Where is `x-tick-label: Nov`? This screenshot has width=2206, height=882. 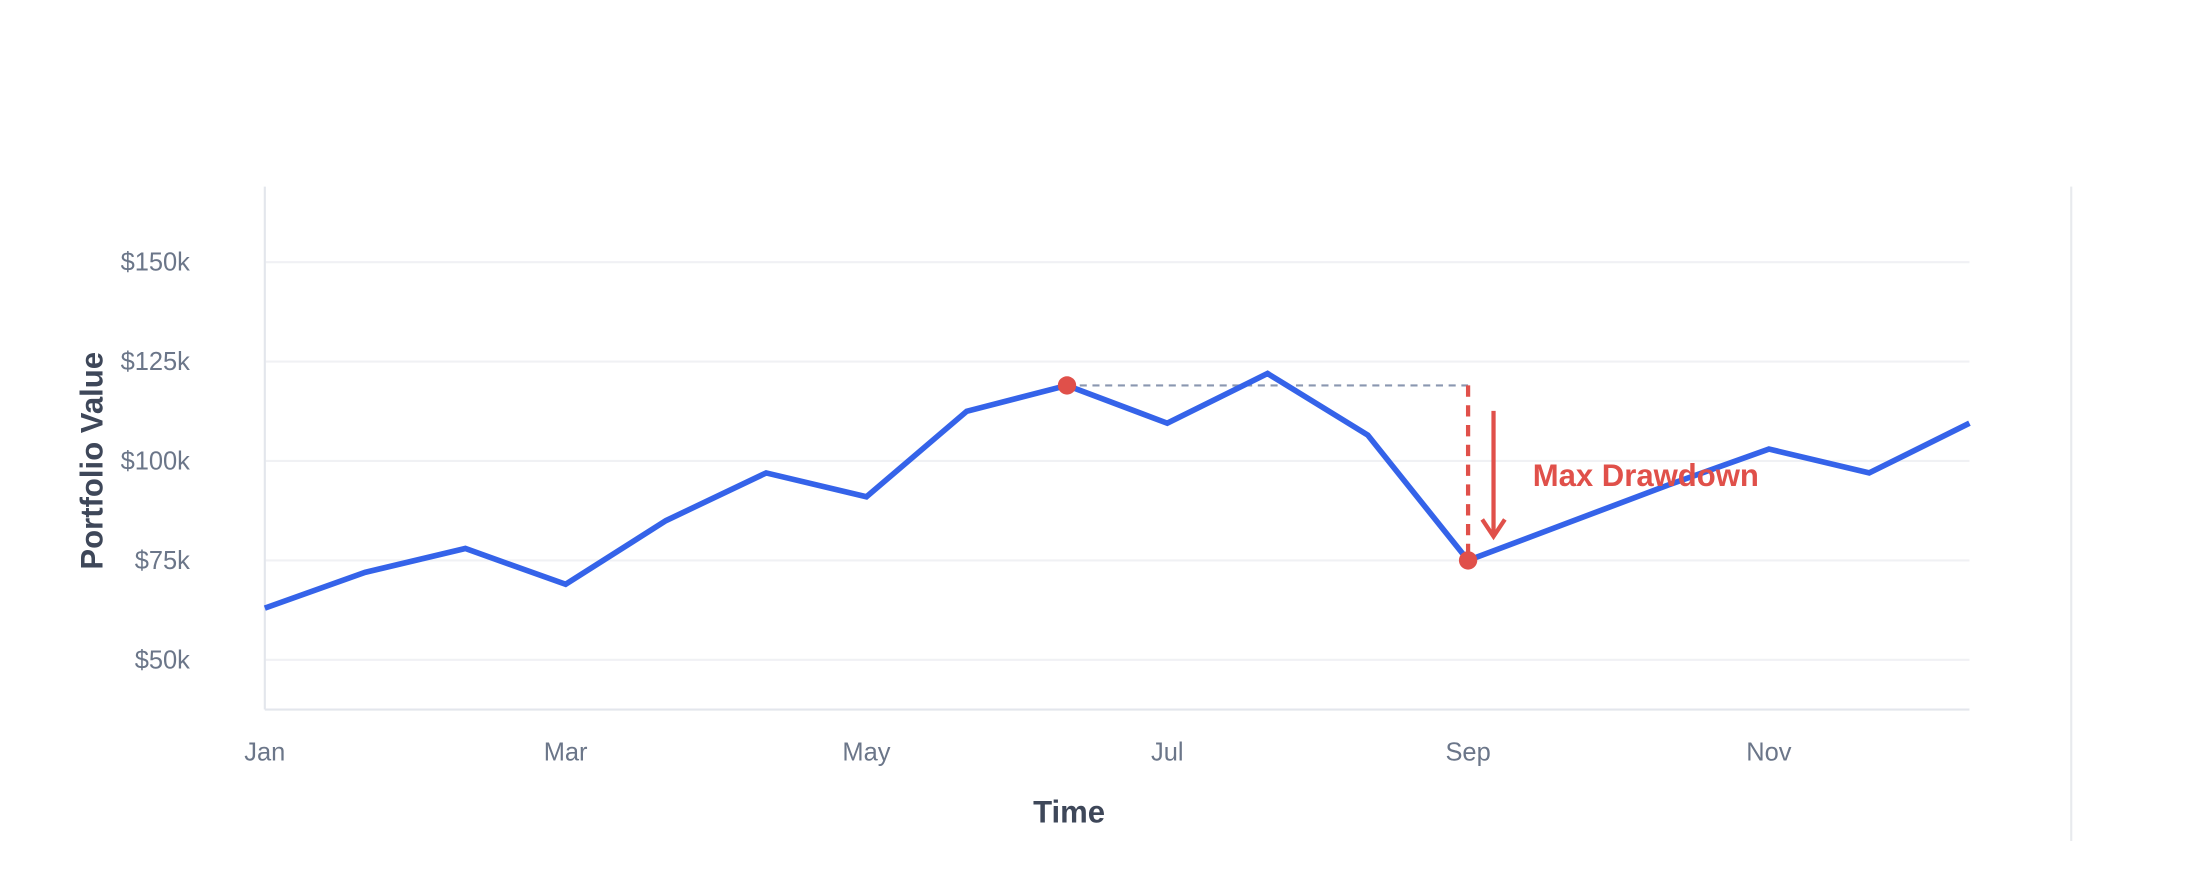
x-tick-label: Nov is located at coordinates (1769, 752).